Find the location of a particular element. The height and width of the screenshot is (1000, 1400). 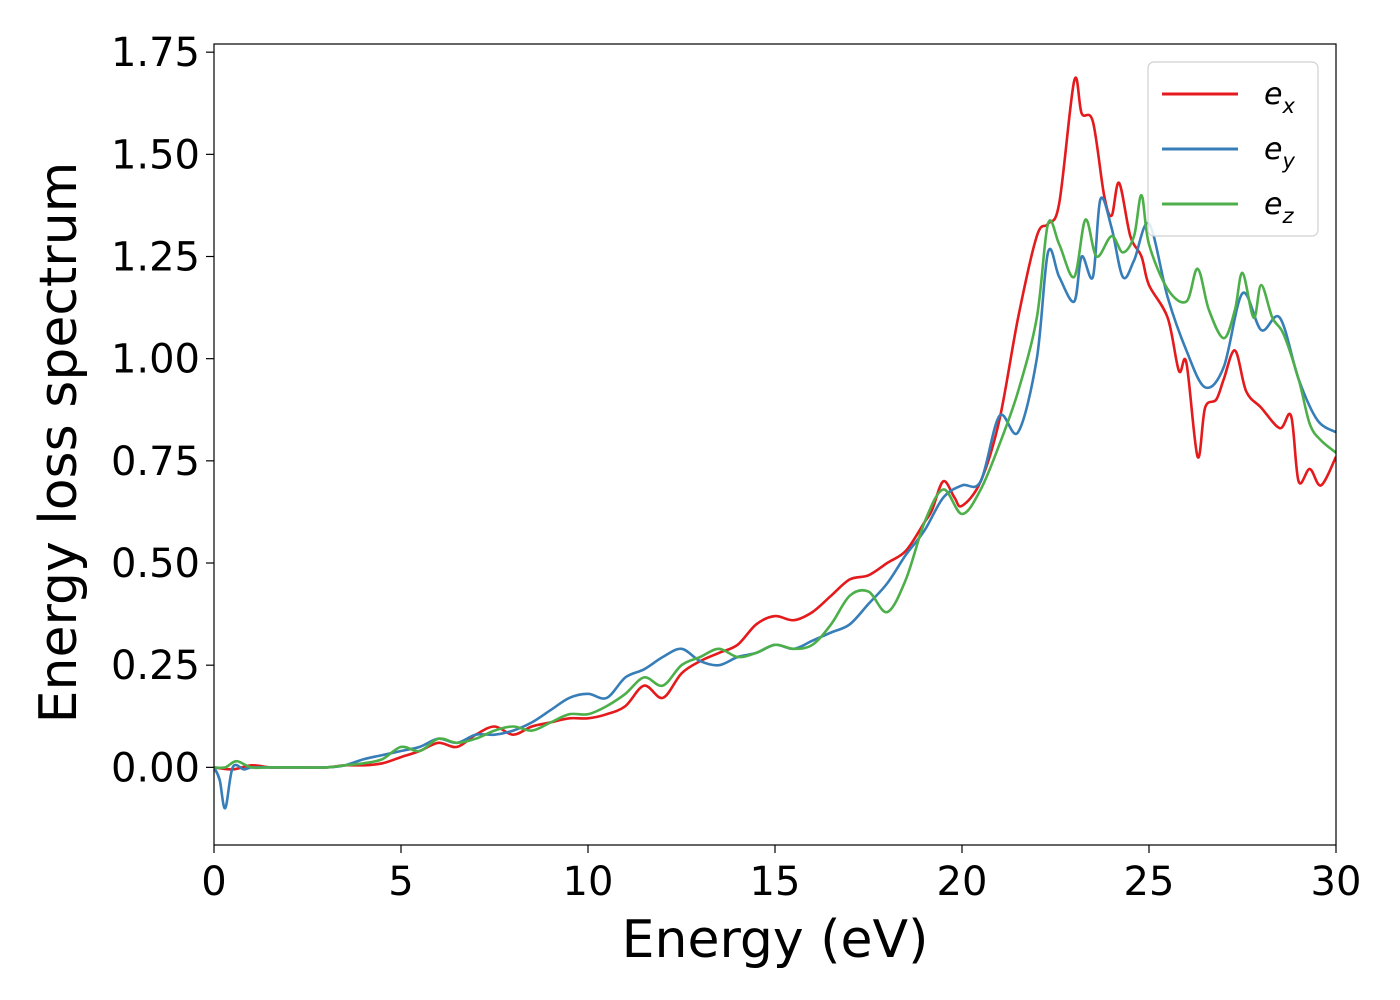

y-tick-label: 1.00 is located at coordinates (155, 360).